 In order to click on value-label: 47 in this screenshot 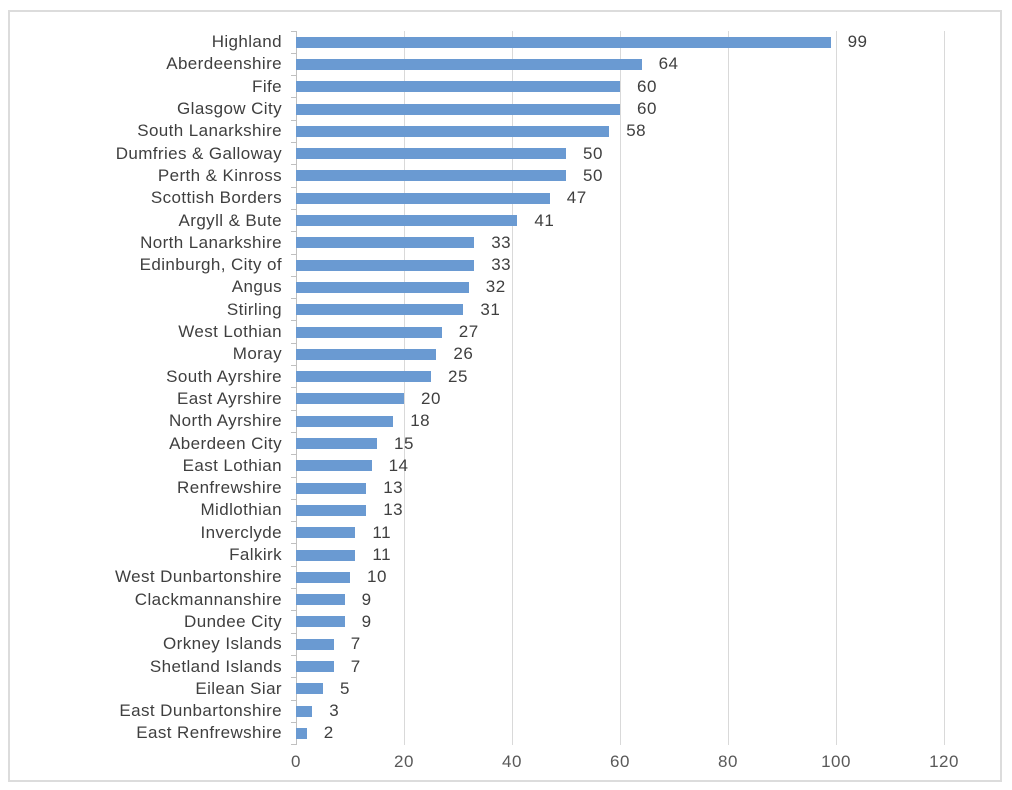, I will do `click(576, 198)`.